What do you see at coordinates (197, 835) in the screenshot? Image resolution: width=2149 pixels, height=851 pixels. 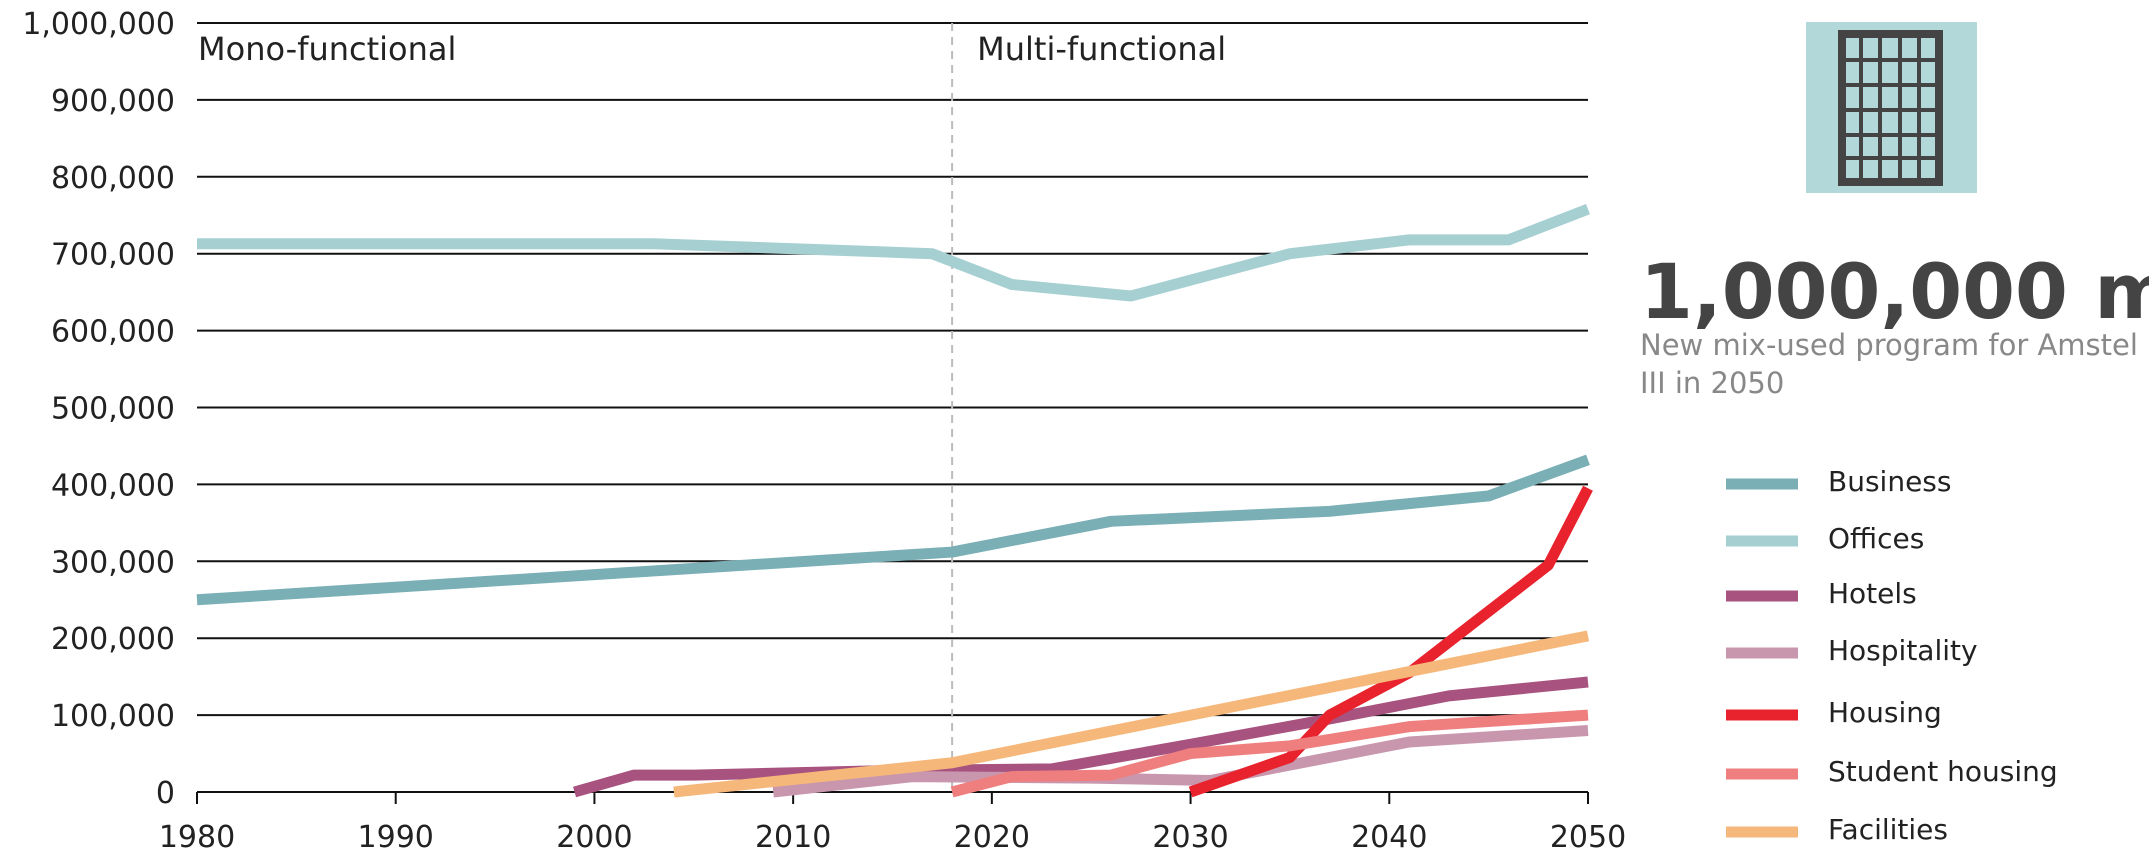 I see `x-tick-label: 1980` at bounding box center [197, 835].